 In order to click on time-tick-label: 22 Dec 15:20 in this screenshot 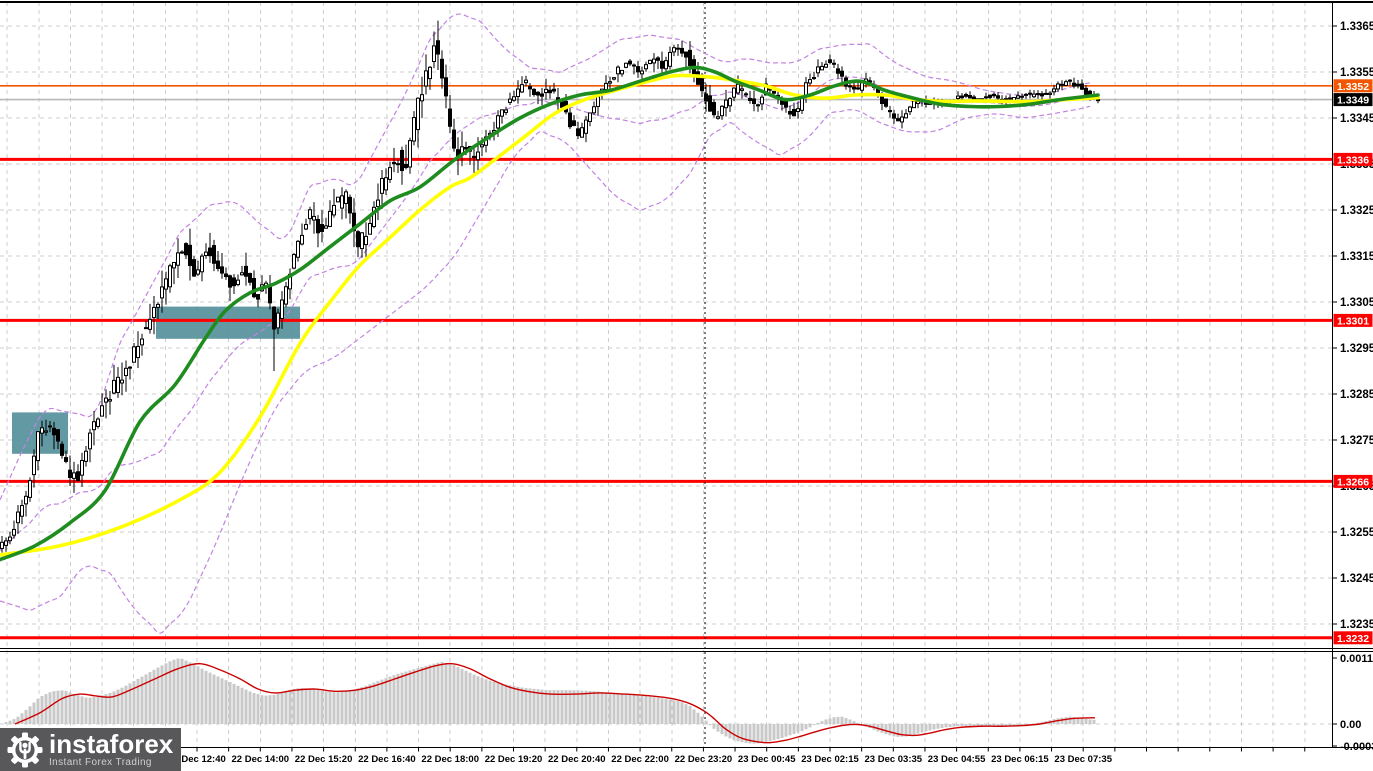, I will do `click(324, 759)`.